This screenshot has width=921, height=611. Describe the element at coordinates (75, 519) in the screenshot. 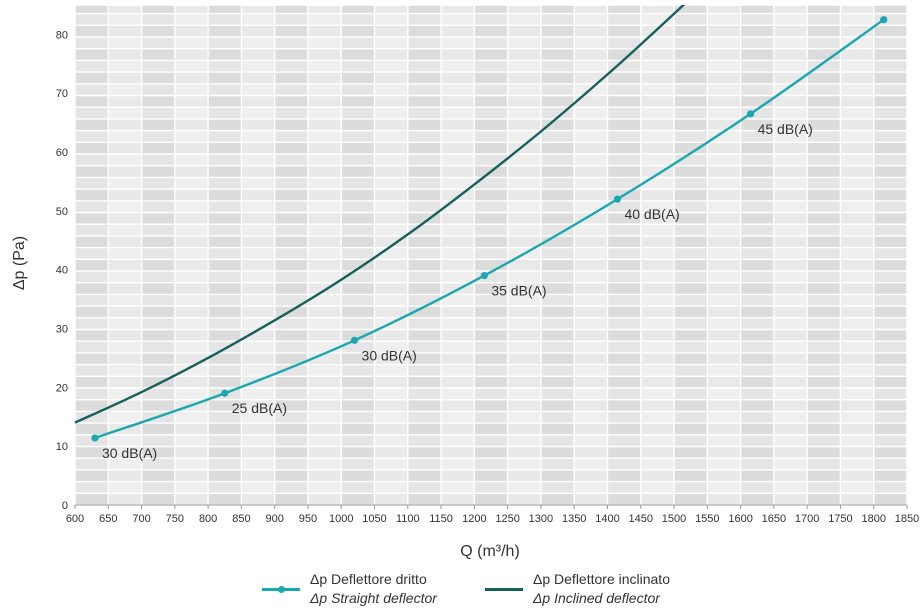

I see `x-tick-label: 600` at that location.